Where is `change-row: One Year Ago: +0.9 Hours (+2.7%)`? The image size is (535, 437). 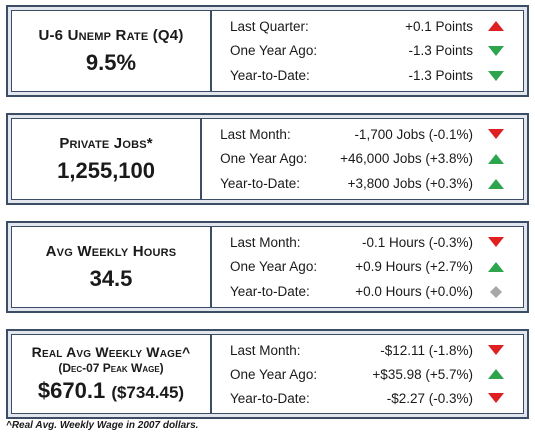 change-row: One Year Ago: +0.9 Hours (+2.7%) is located at coordinates (367, 267).